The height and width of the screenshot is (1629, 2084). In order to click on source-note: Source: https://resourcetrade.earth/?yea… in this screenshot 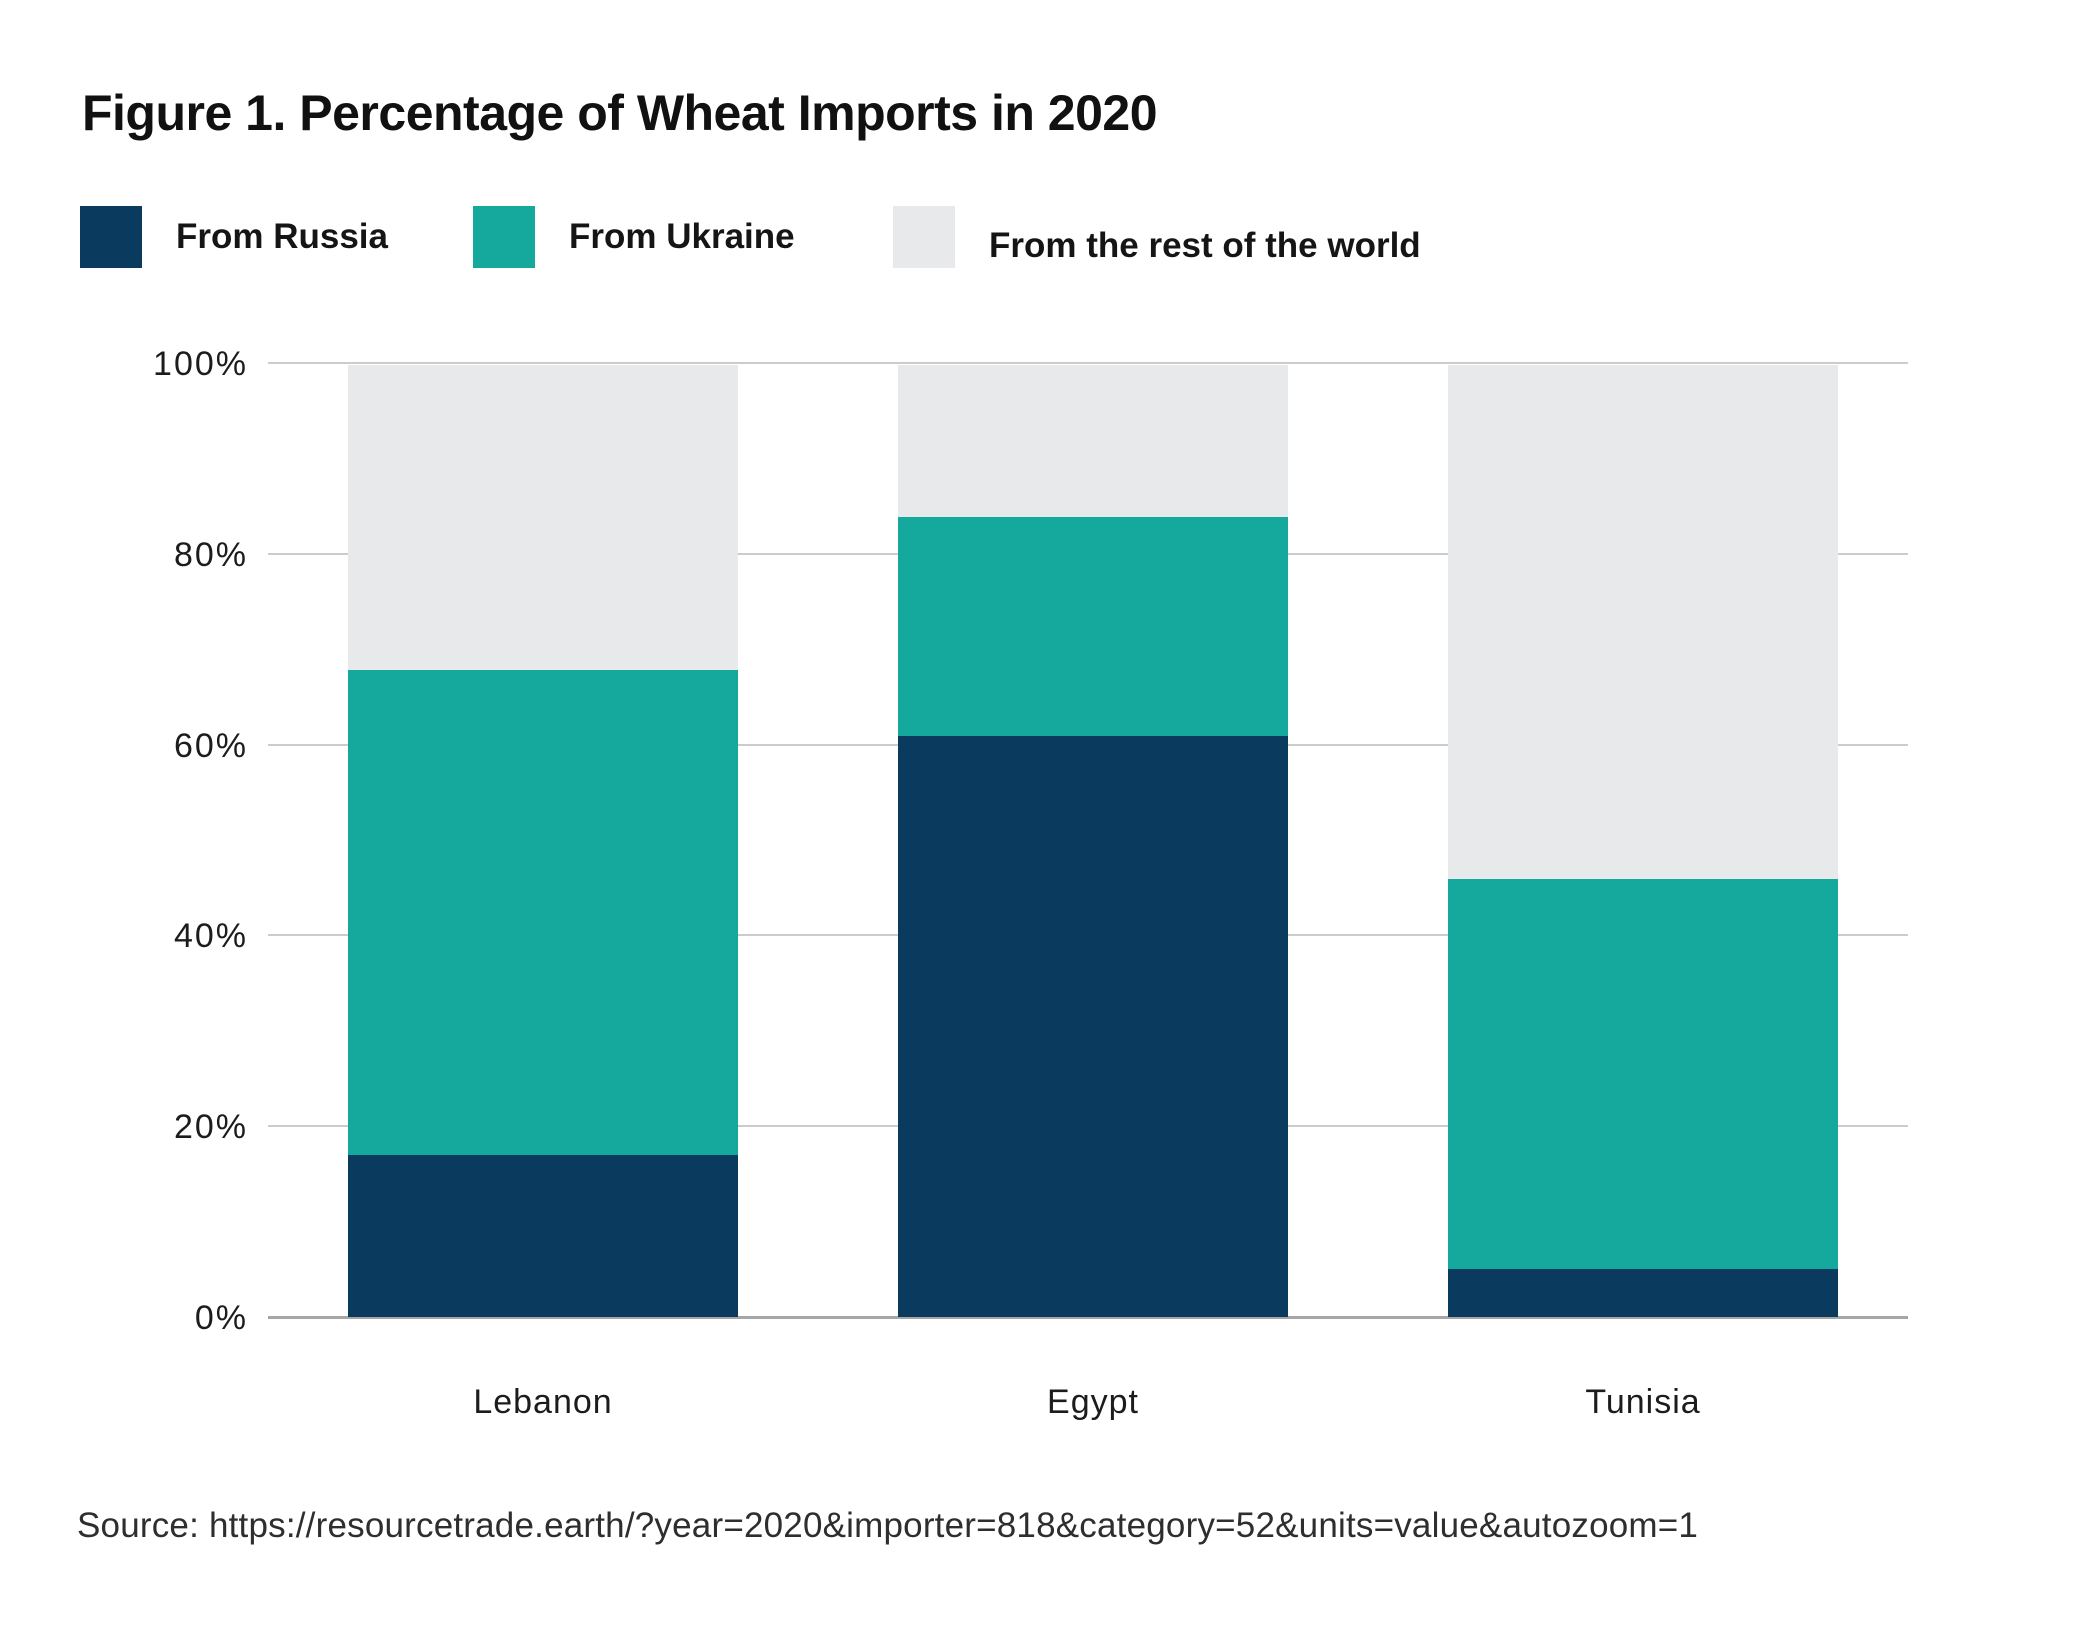, I will do `click(888, 1525)`.